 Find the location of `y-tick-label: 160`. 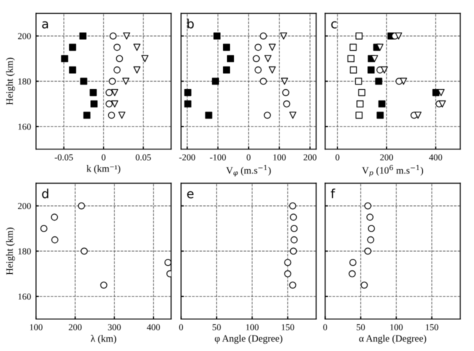

y-tick-label: 160 is located at coordinates (24, 127).